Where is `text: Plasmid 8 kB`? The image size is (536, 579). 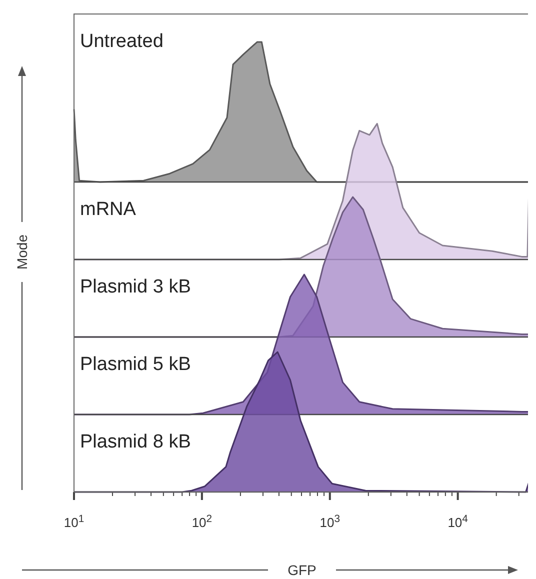 text: Plasmid 8 kB is located at coordinates (135, 442).